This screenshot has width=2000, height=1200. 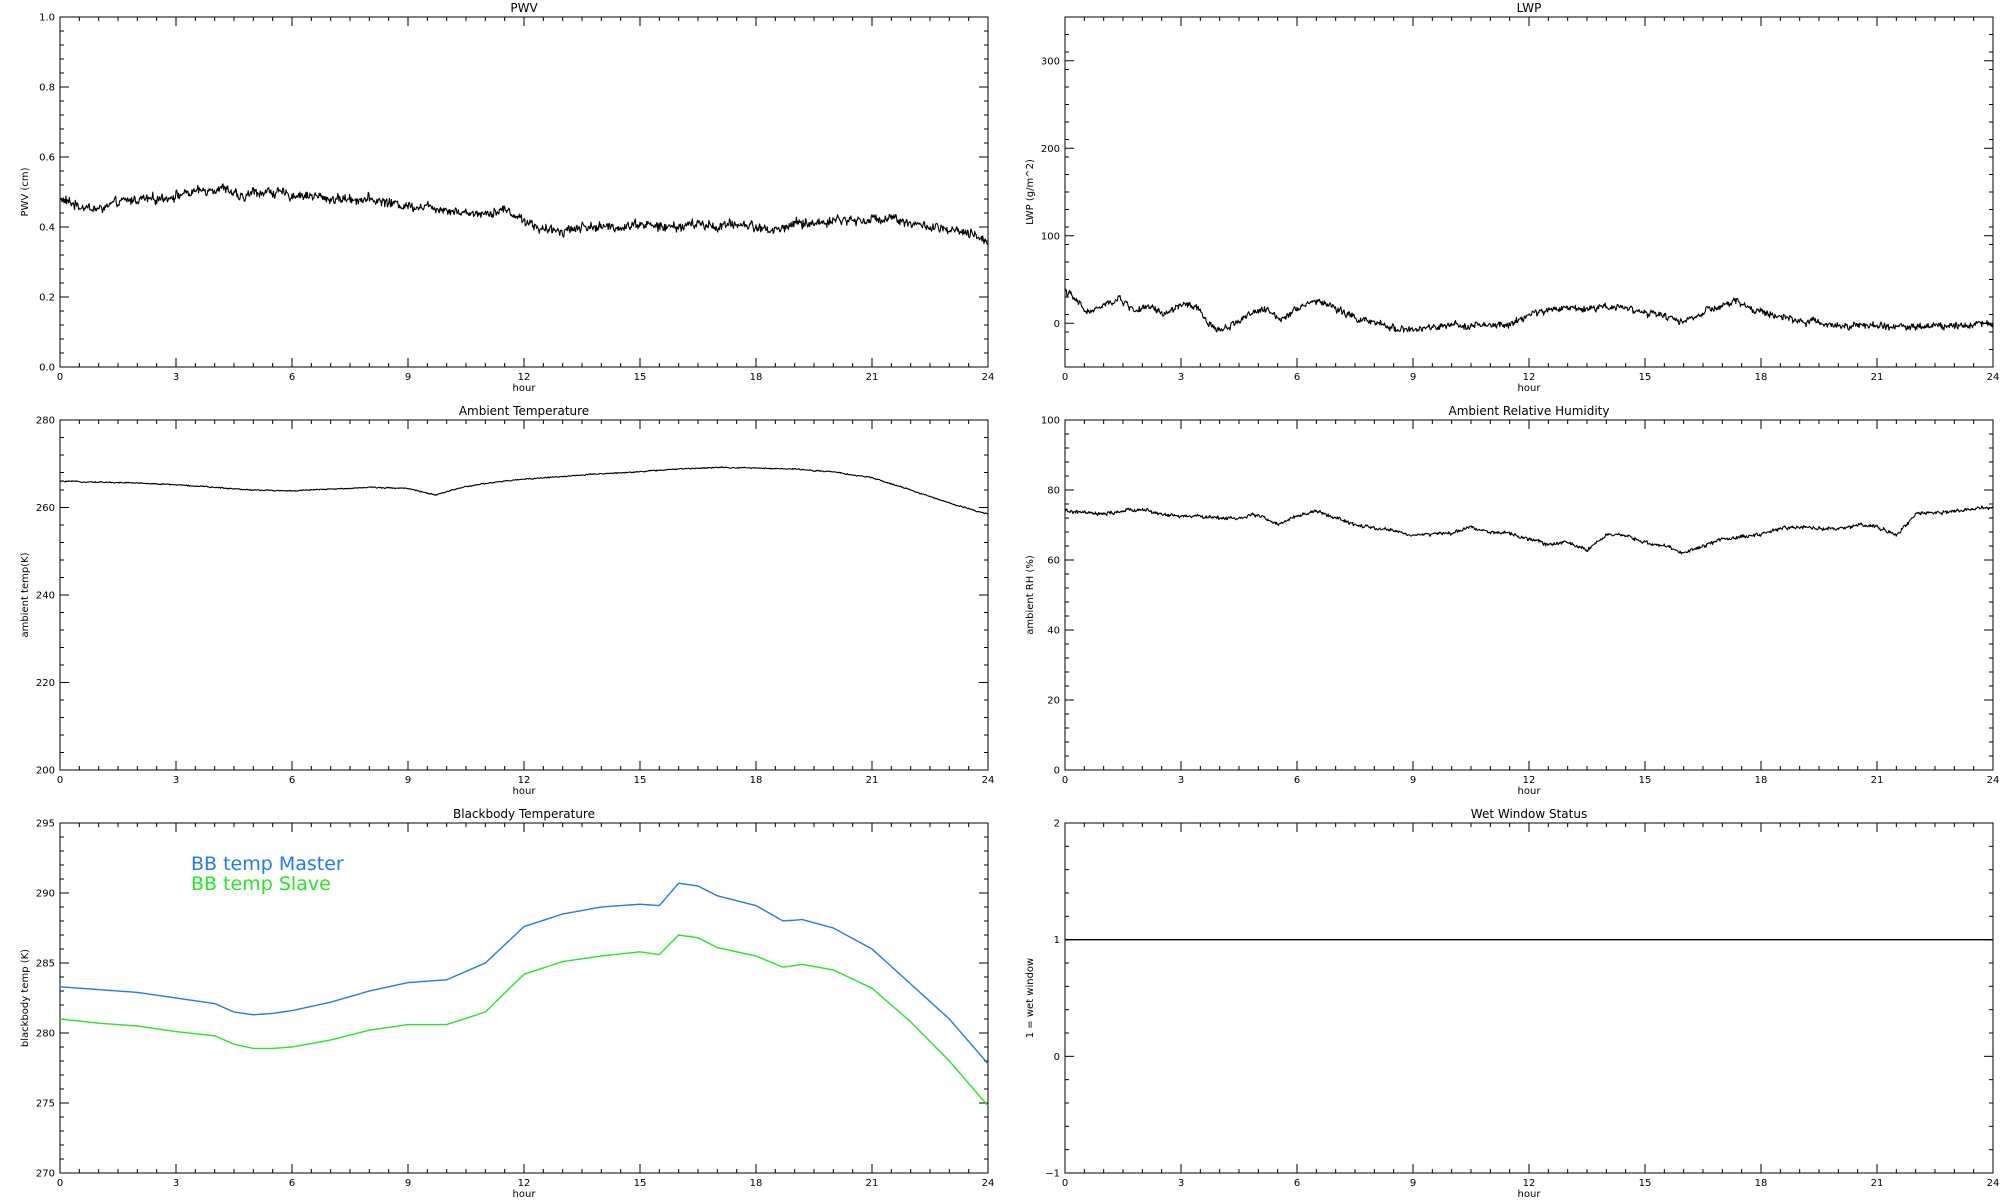 I want to click on y-axis-label: ambient temp(K), so click(x=25, y=594).